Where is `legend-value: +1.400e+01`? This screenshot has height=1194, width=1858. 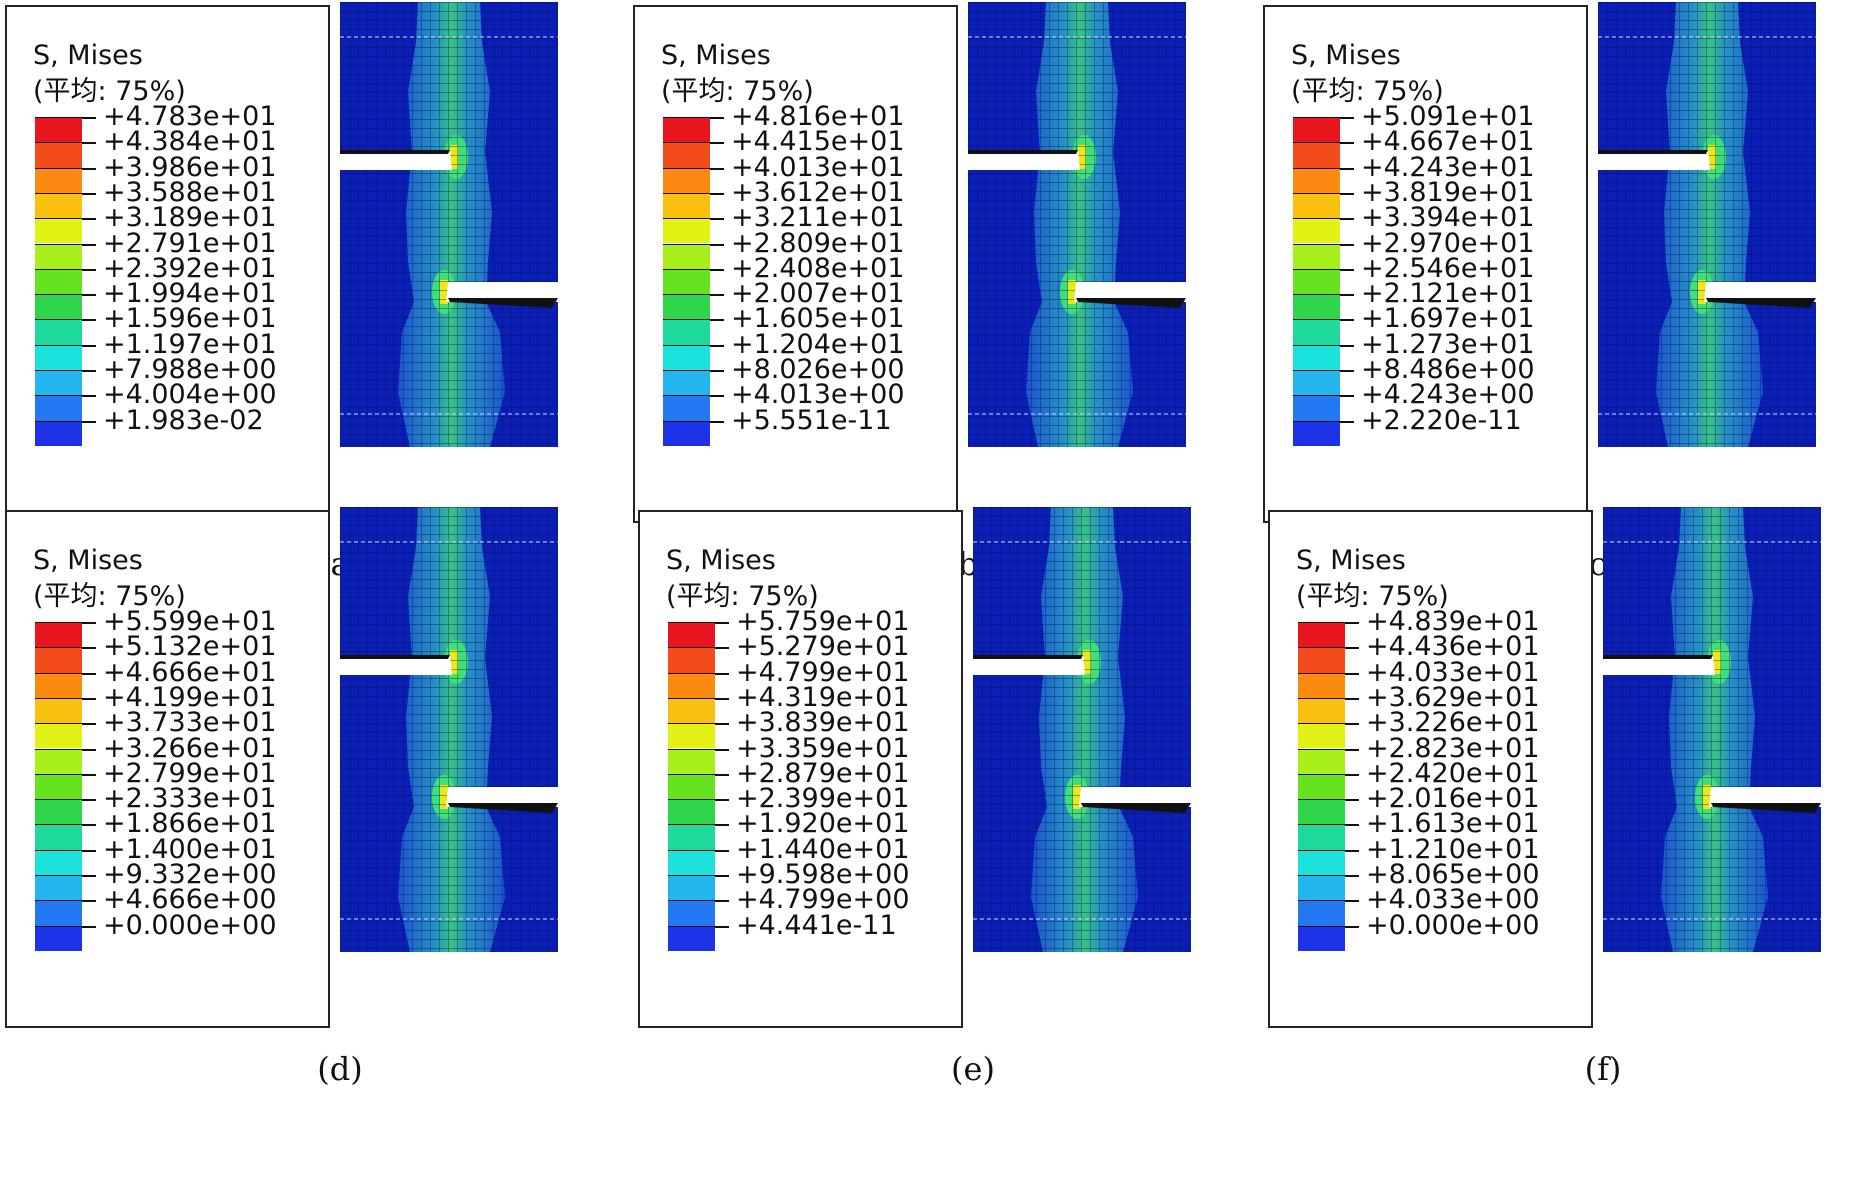
legend-value: +1.400e+01 is located at coordinates (190, 849).